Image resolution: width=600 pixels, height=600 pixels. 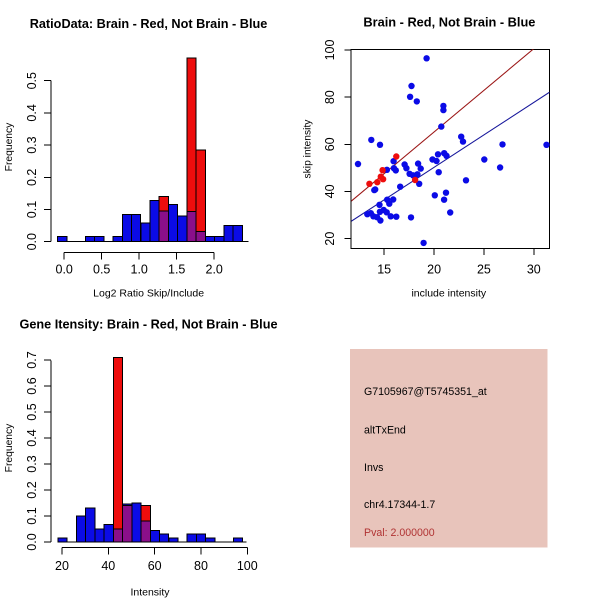 I want to click on svg-text: Invs, so click(x=373, y=468).